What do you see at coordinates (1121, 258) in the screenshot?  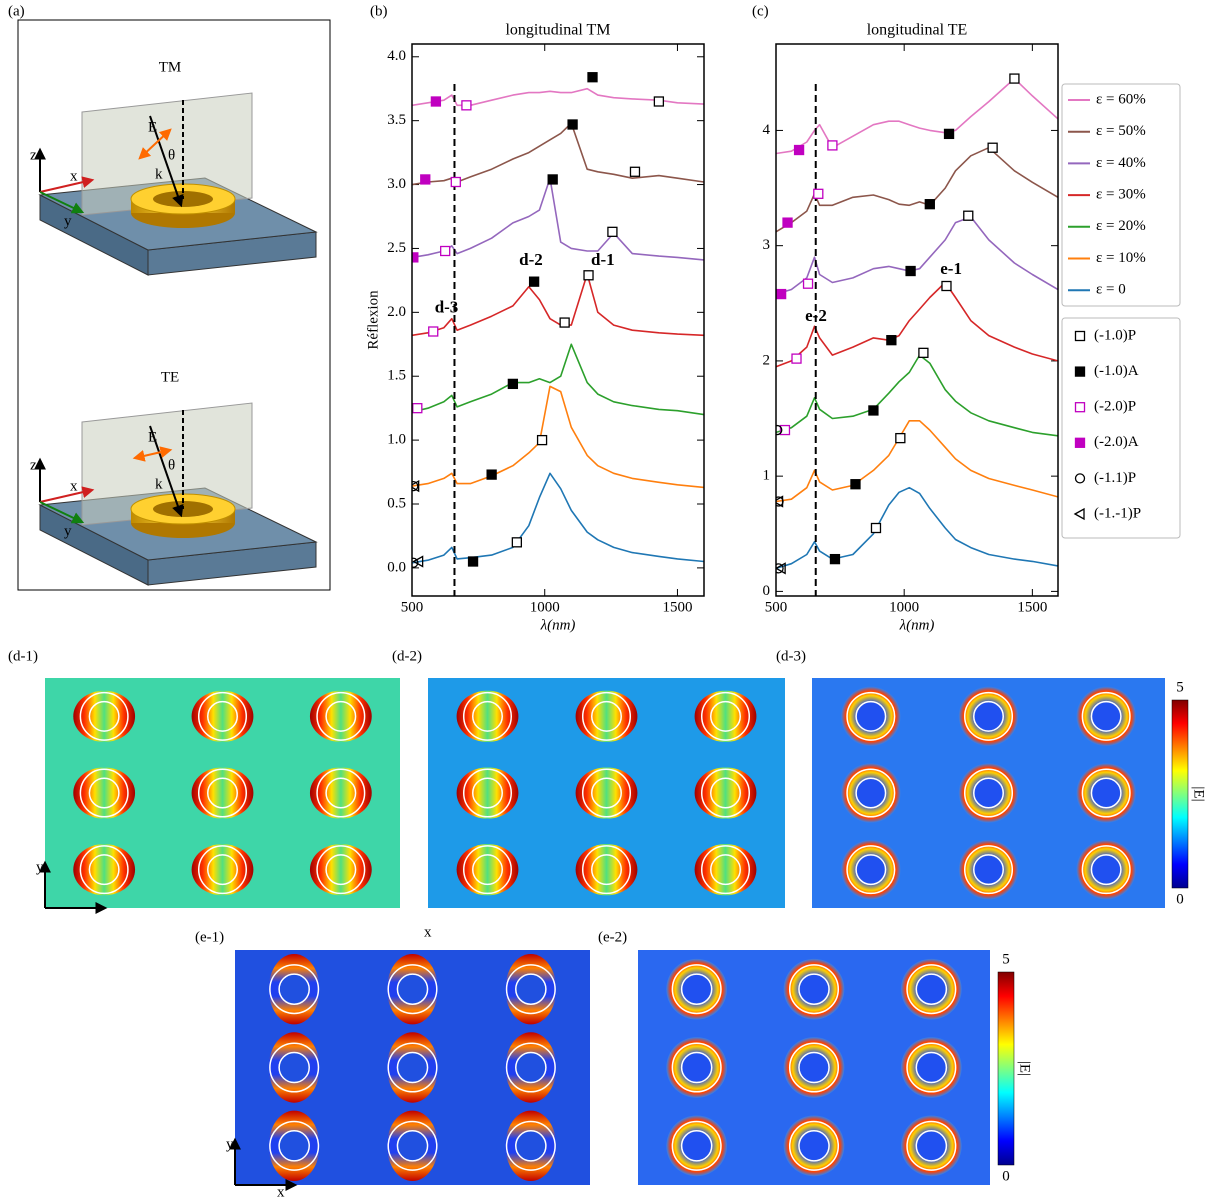 I see `legend-label: ε = 10%` at bounding box center [1121, 258].